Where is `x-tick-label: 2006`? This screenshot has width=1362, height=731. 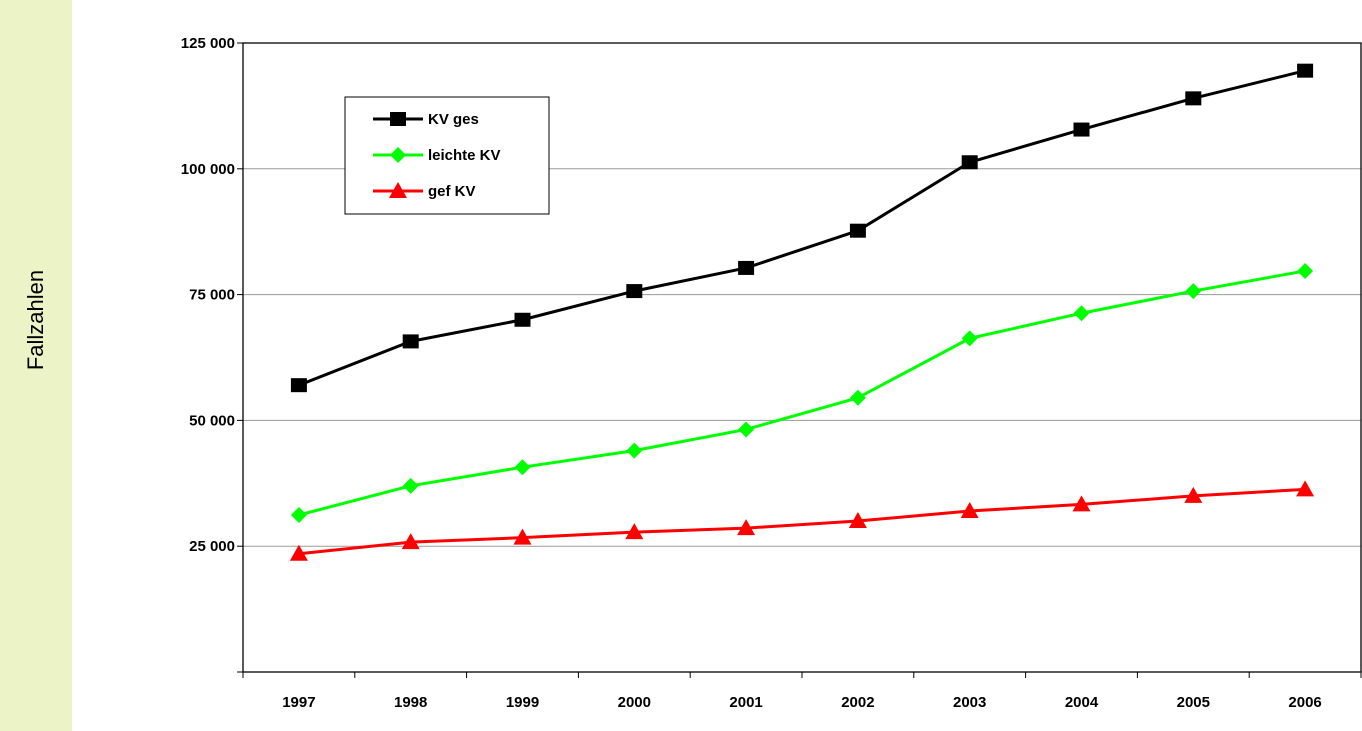
x-tick-label: 2006 is located at coordinates (1304, 702).